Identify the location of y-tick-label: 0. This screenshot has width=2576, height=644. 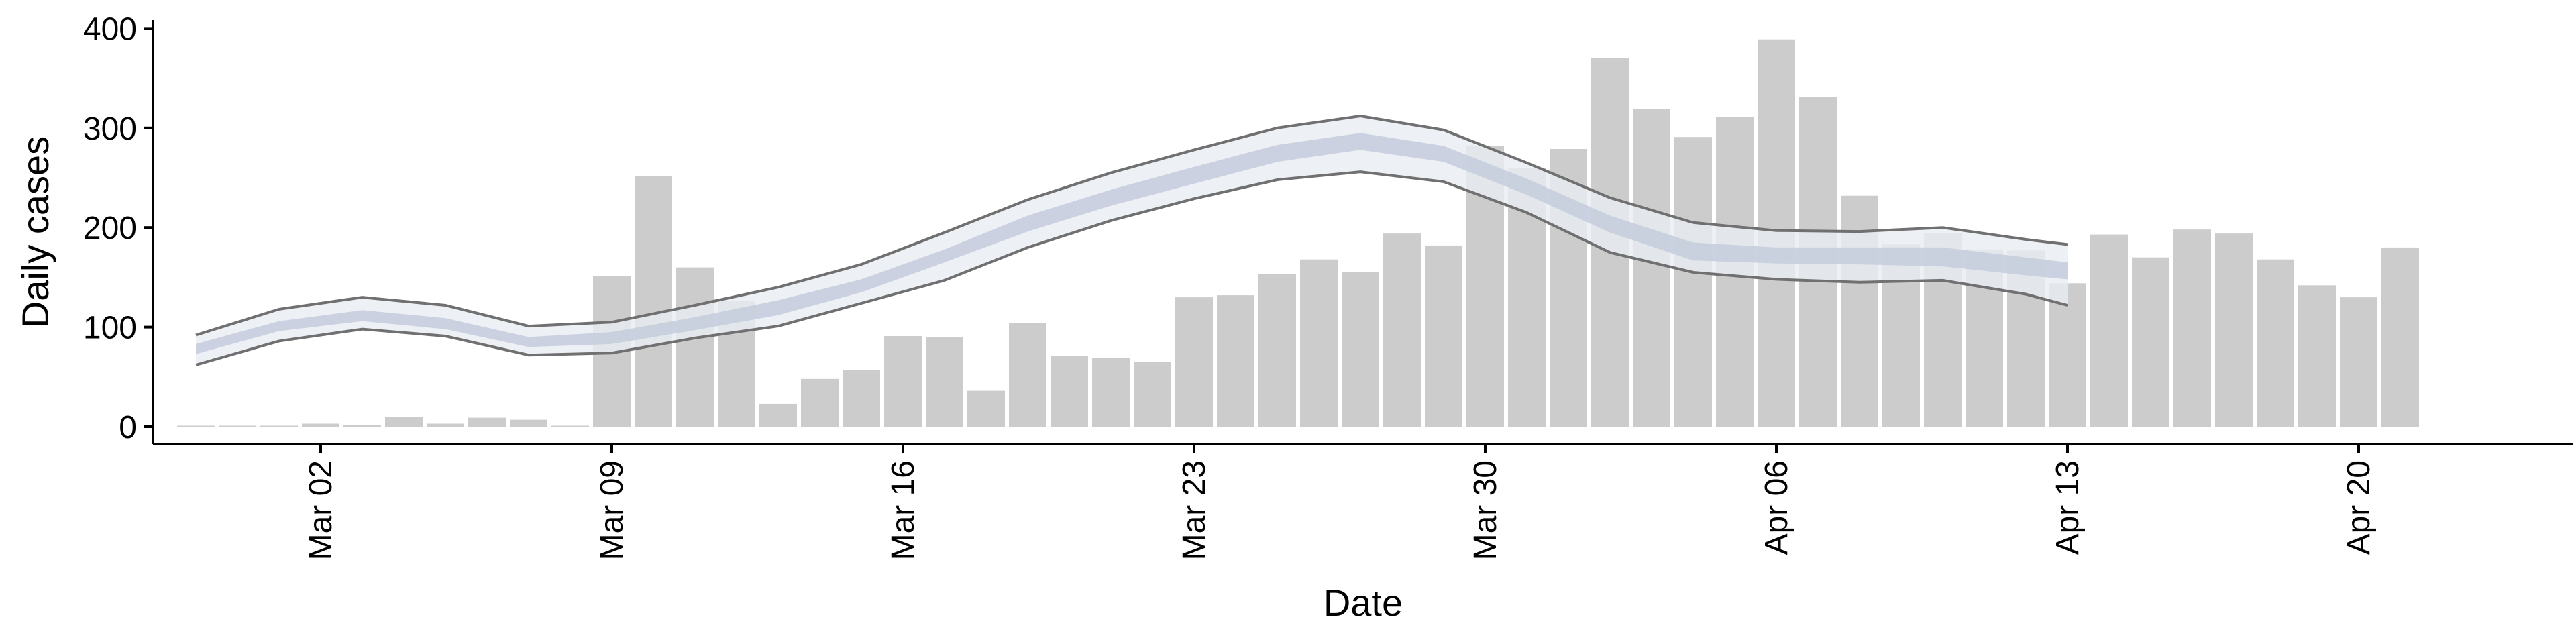
(128, 427).